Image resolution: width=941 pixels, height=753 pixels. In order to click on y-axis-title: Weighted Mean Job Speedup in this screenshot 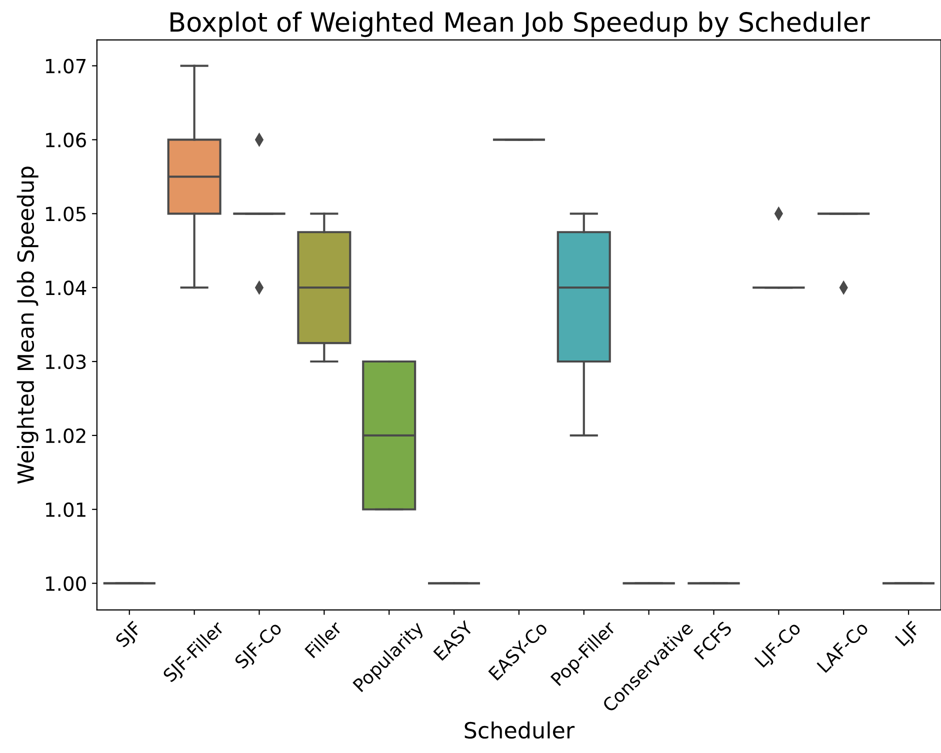, I will do `click(27, 325)`.